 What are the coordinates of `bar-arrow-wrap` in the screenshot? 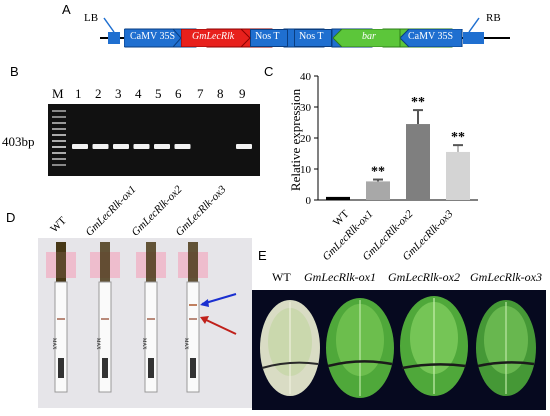 It's located at (366, 38).